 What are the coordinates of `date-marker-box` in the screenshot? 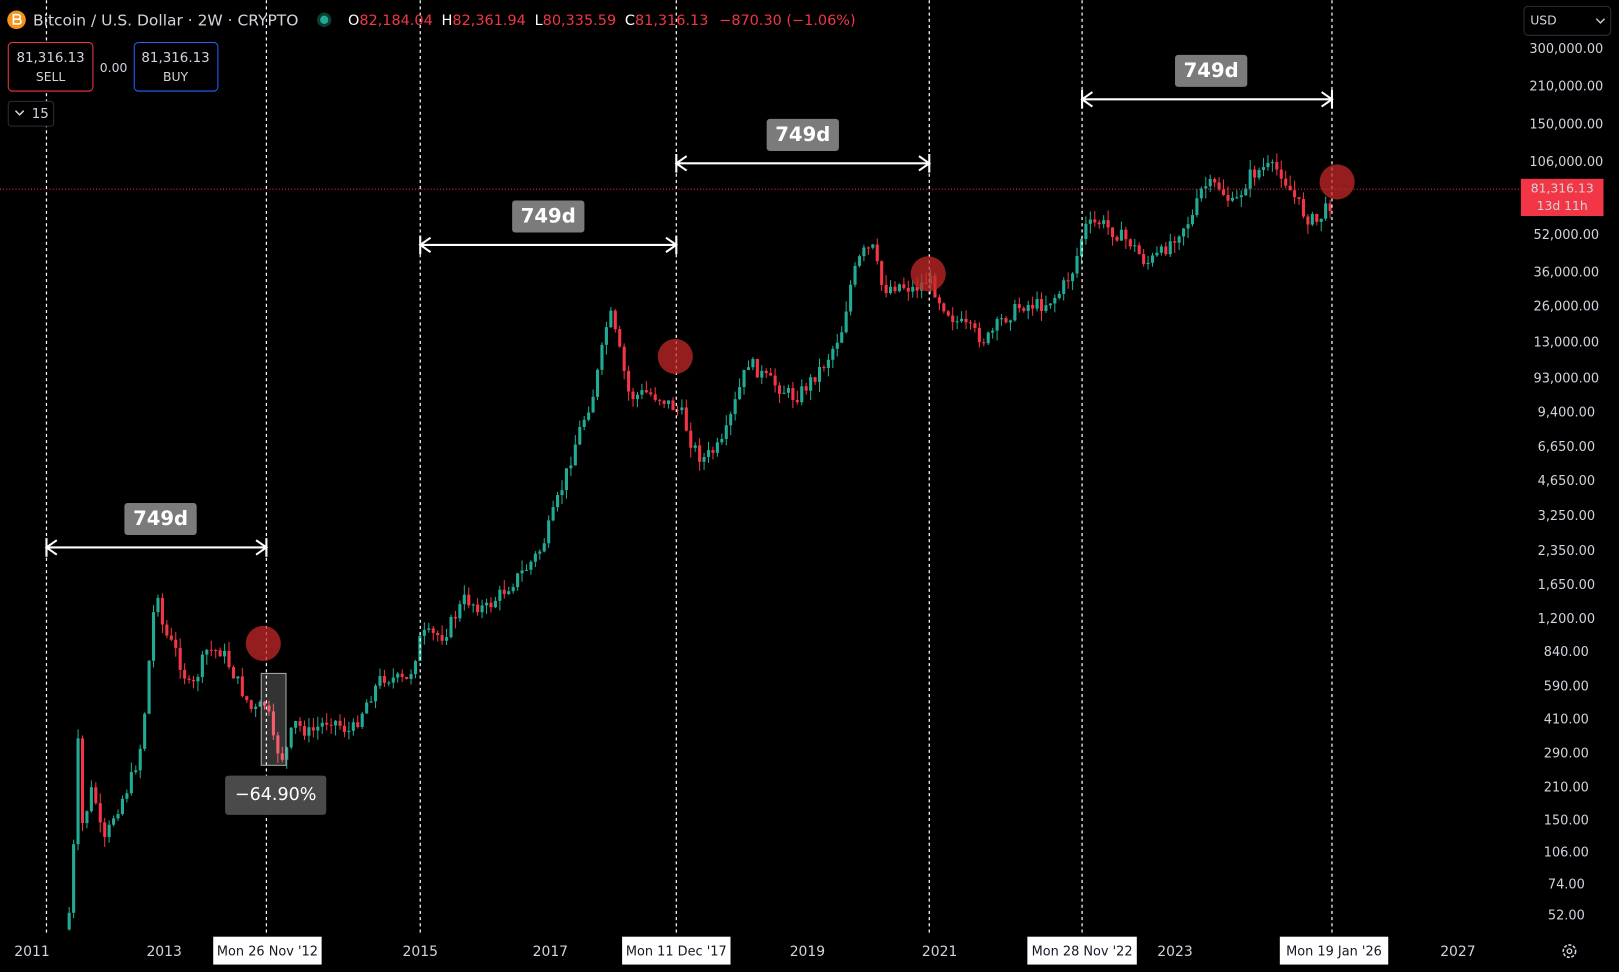 It's located at (1334, 950).